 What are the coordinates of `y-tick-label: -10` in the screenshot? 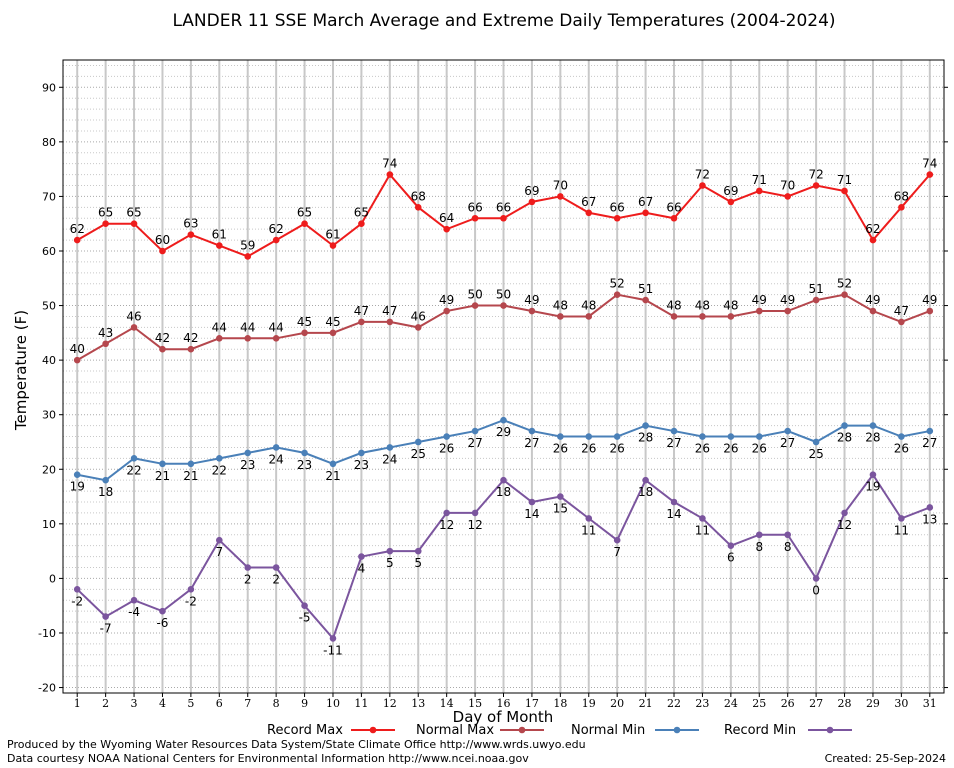 It's located at (47, 633).